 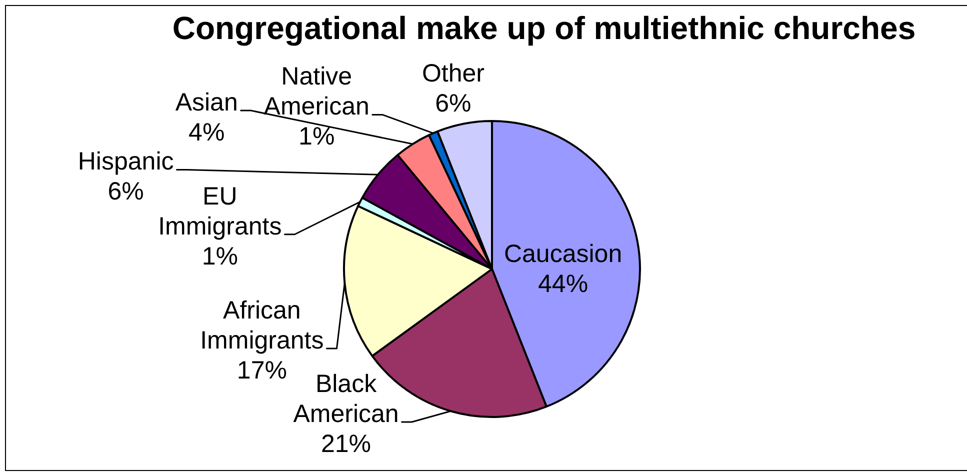 What do you see at coordinates (262, 325) in the screenshot?
I see `slice-label: African Immigrants` at bounding box center [262, 325].